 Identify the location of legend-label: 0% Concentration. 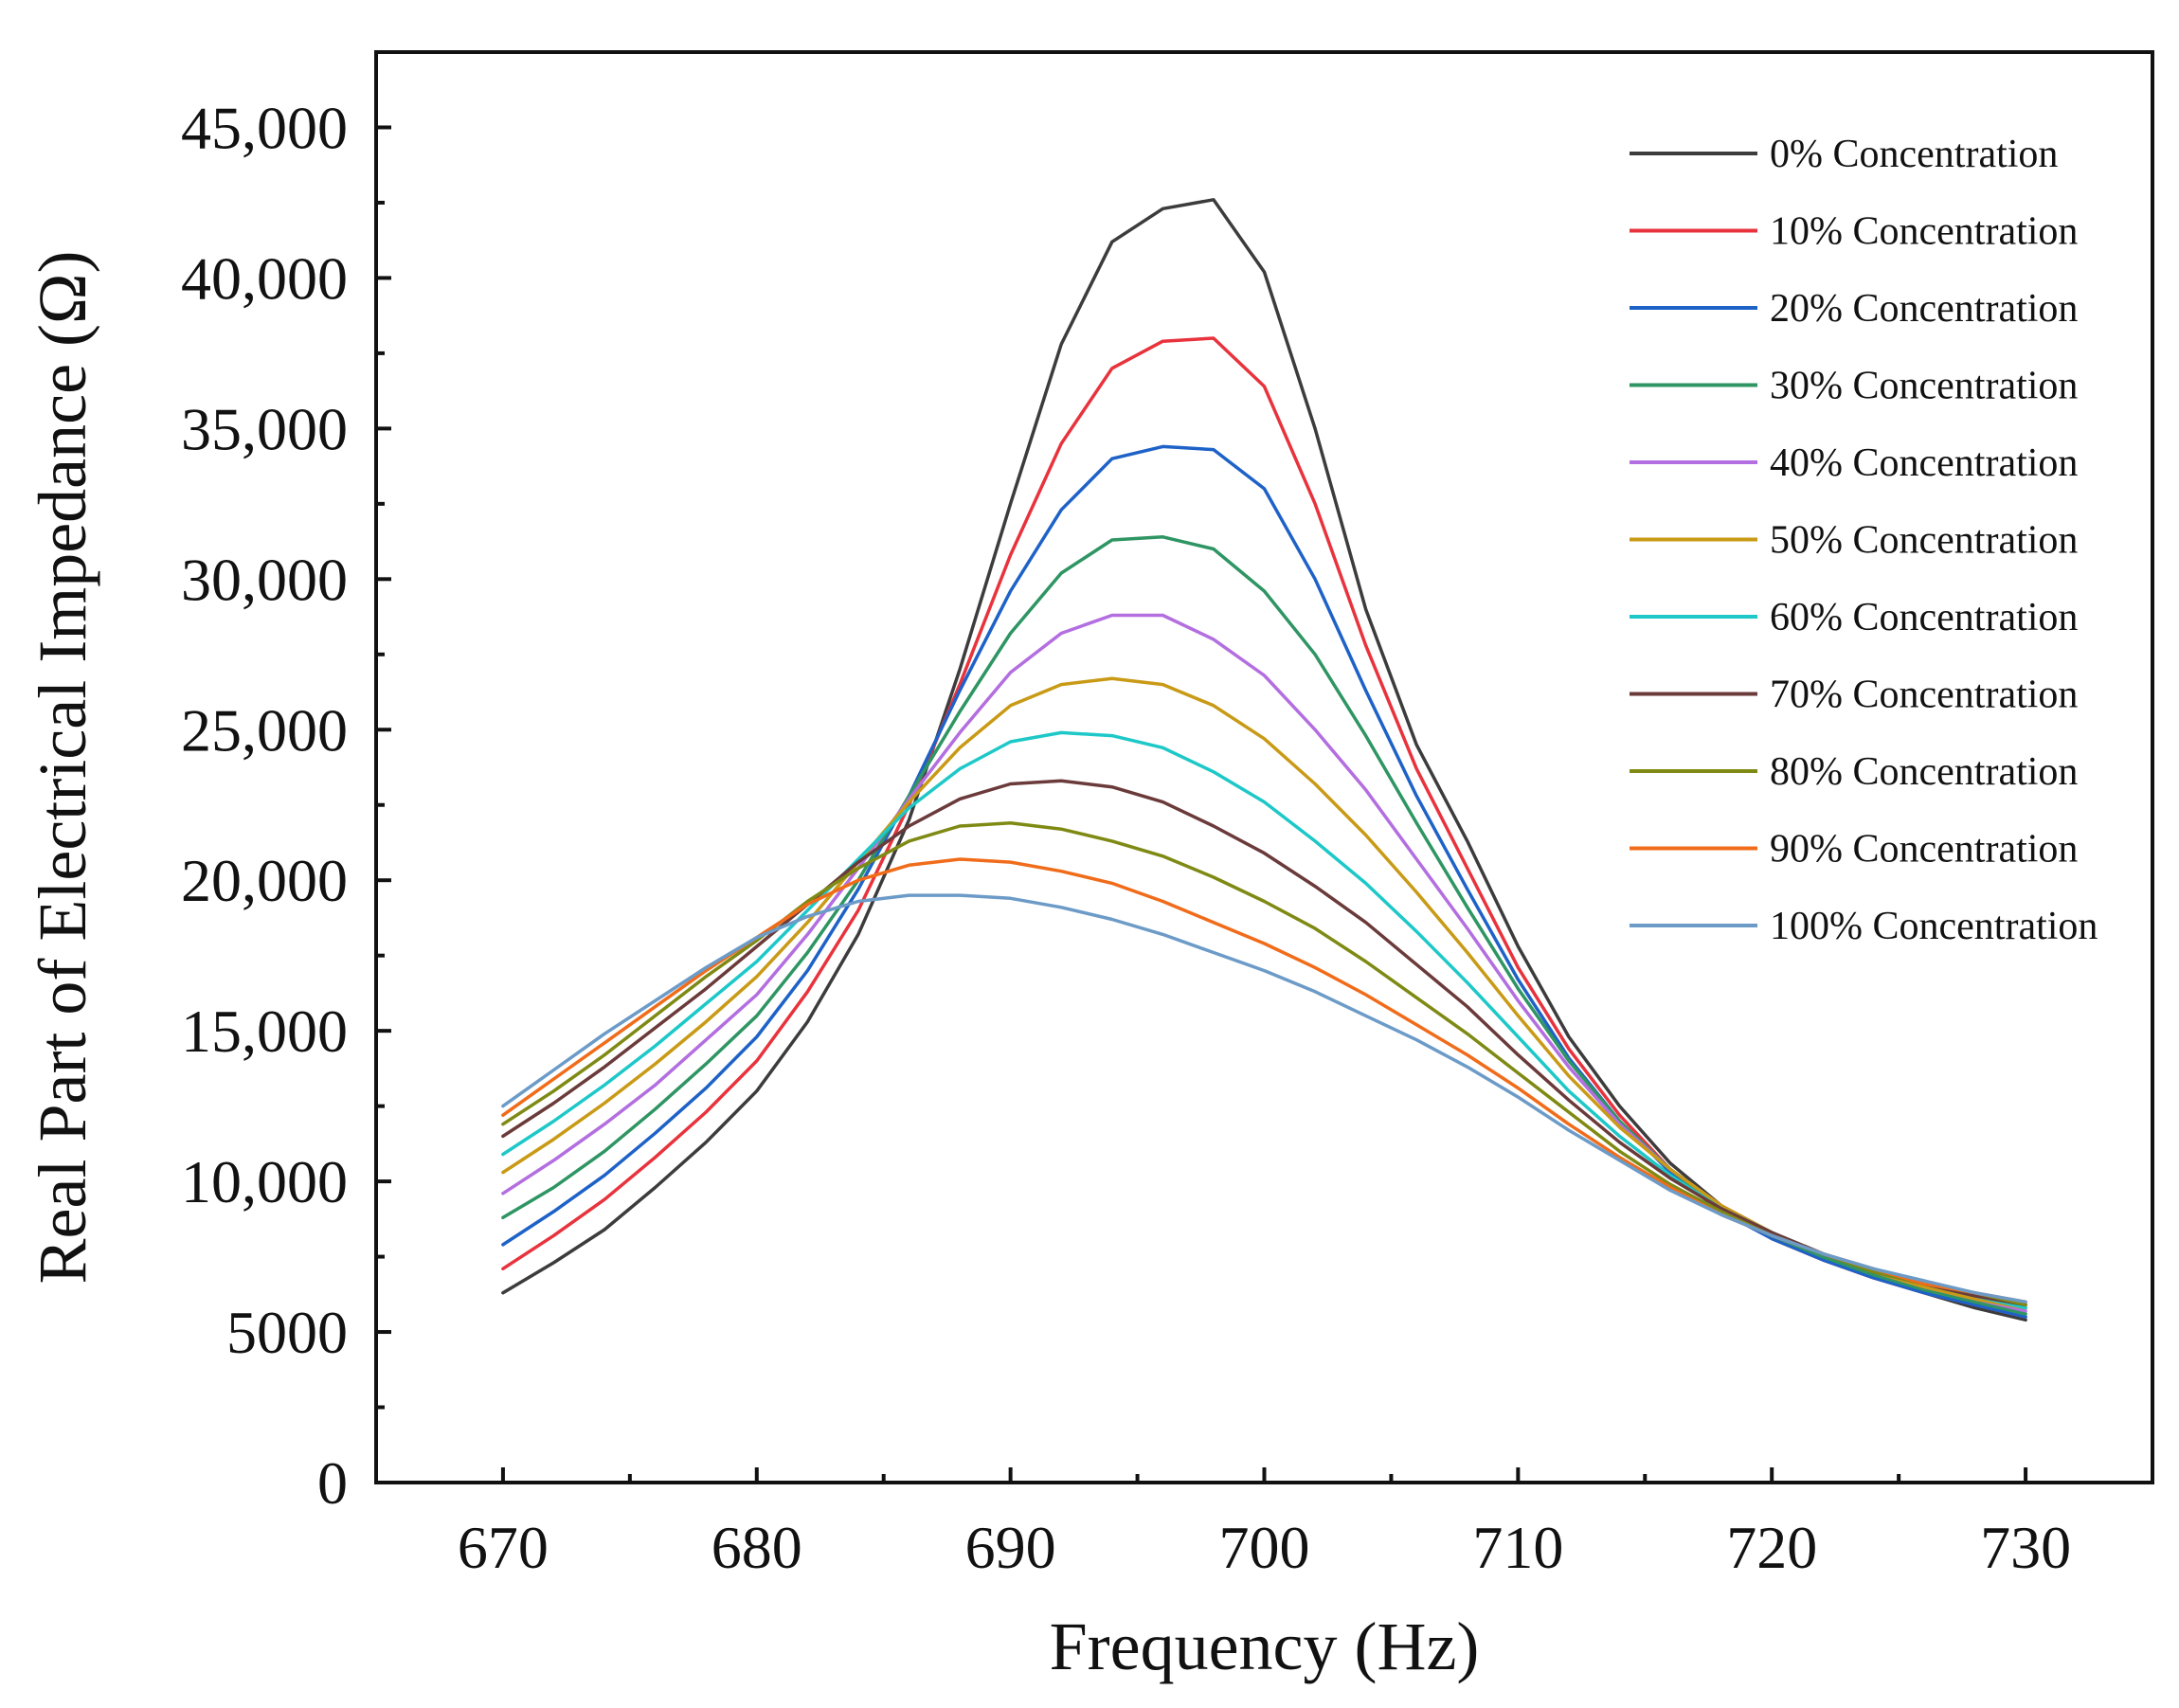
(1914, 154).